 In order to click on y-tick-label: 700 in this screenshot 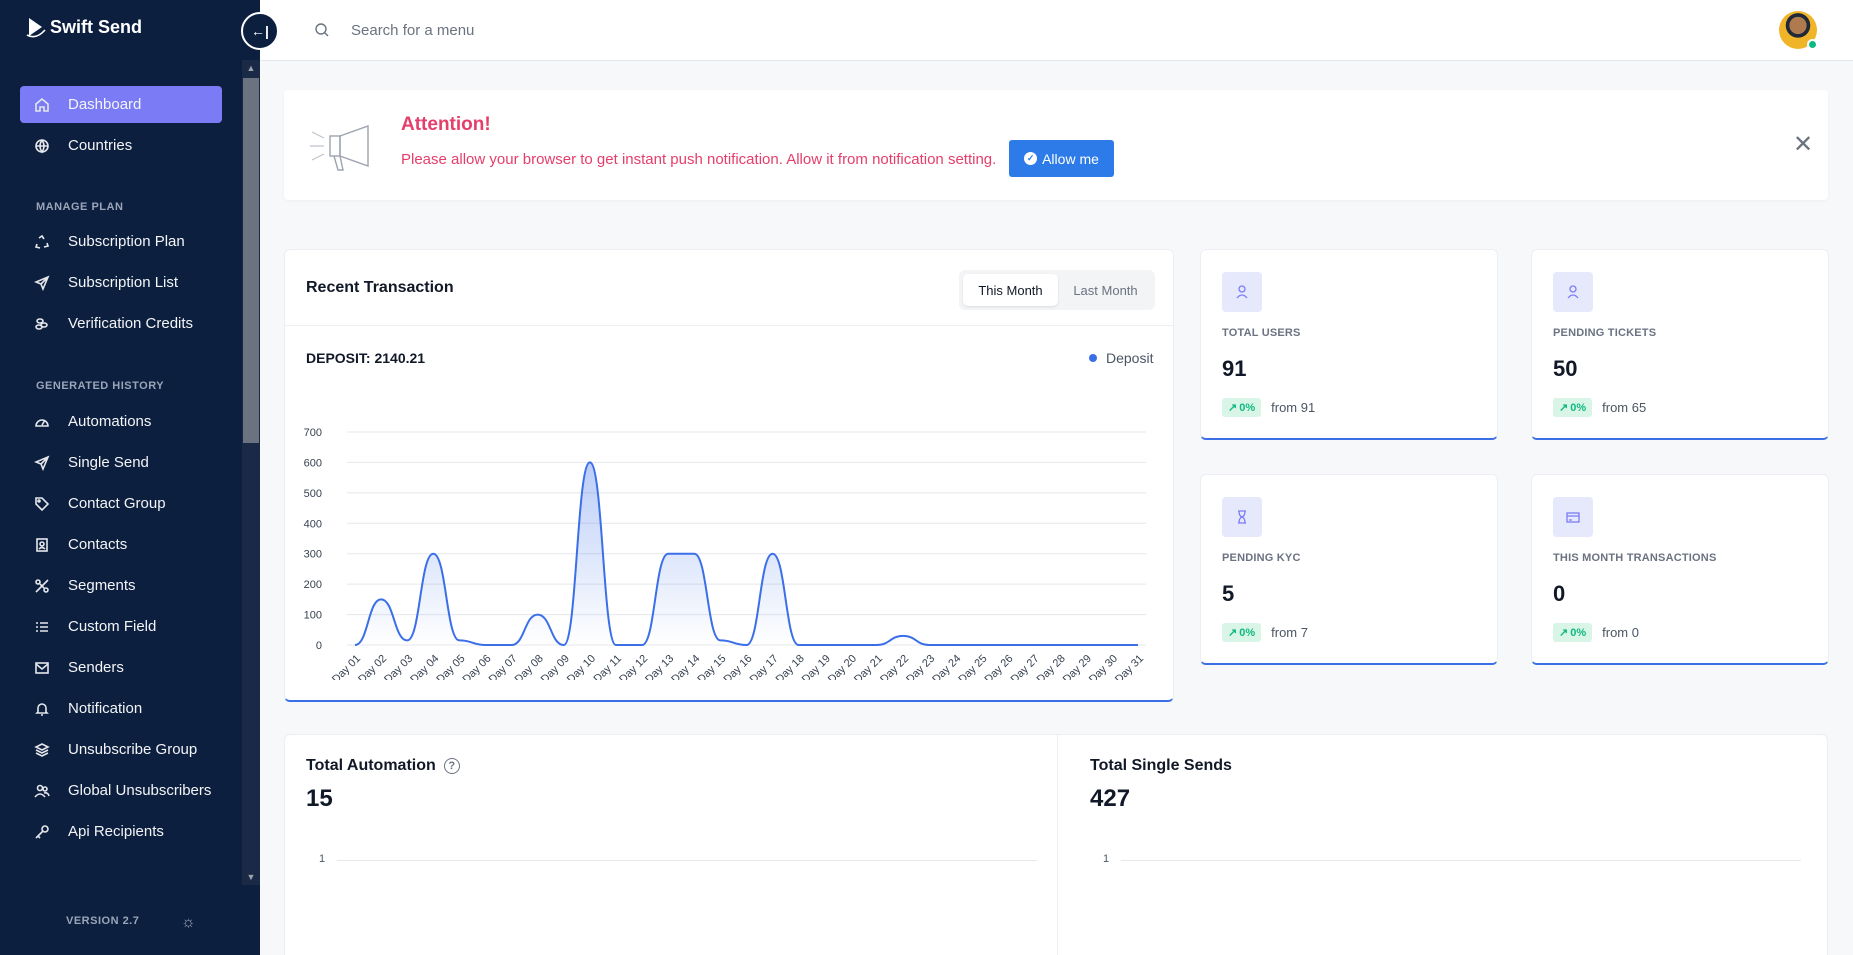, I will do `click(313, 433)`.